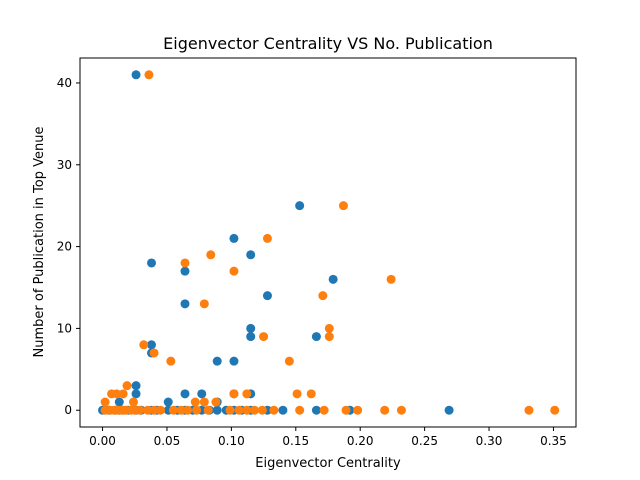 The width and height of the screenshot is (640, 480). What do you see at coordinates (39, 242) in the screenshot?
I see `y-axis-label: Number of Publication in Top Venue` at bounding box center [39, 242].